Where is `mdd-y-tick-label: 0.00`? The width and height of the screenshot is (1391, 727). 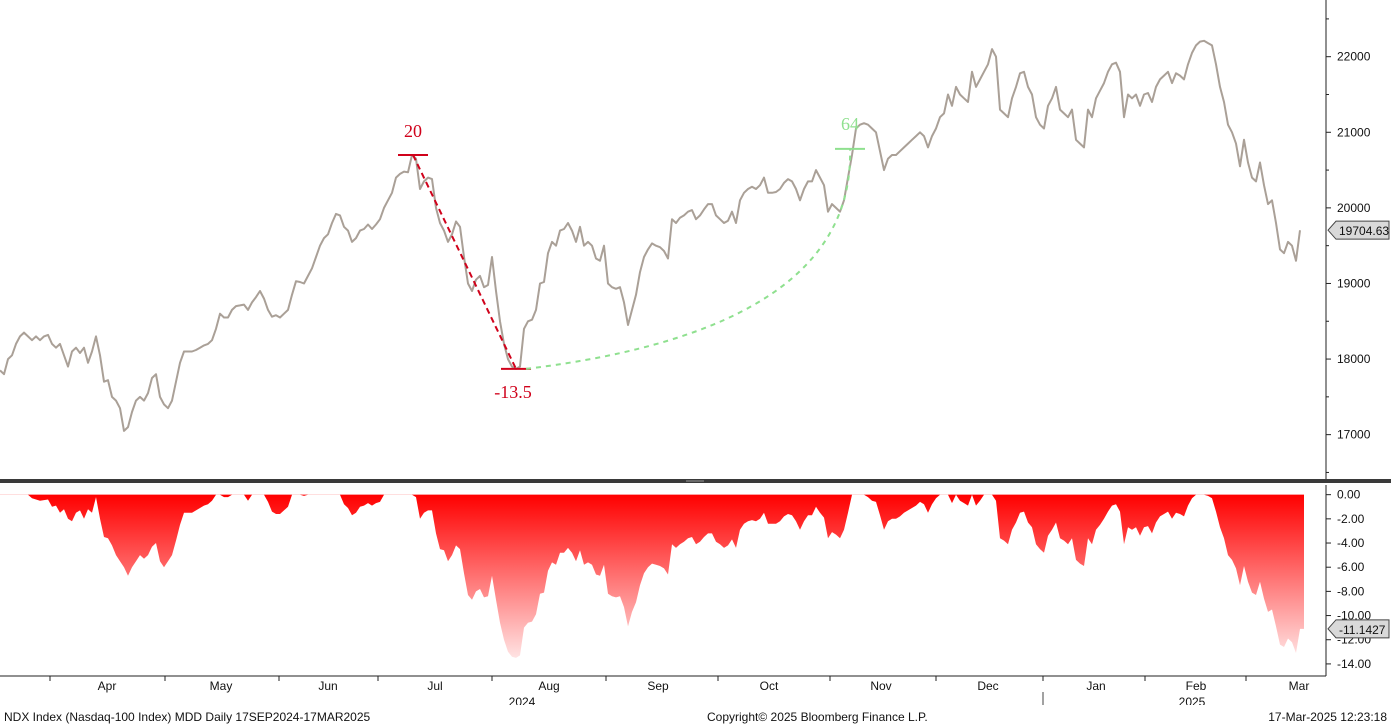 mdd-y-tick-label: 0.00 is located at coordinates (1349, 495).